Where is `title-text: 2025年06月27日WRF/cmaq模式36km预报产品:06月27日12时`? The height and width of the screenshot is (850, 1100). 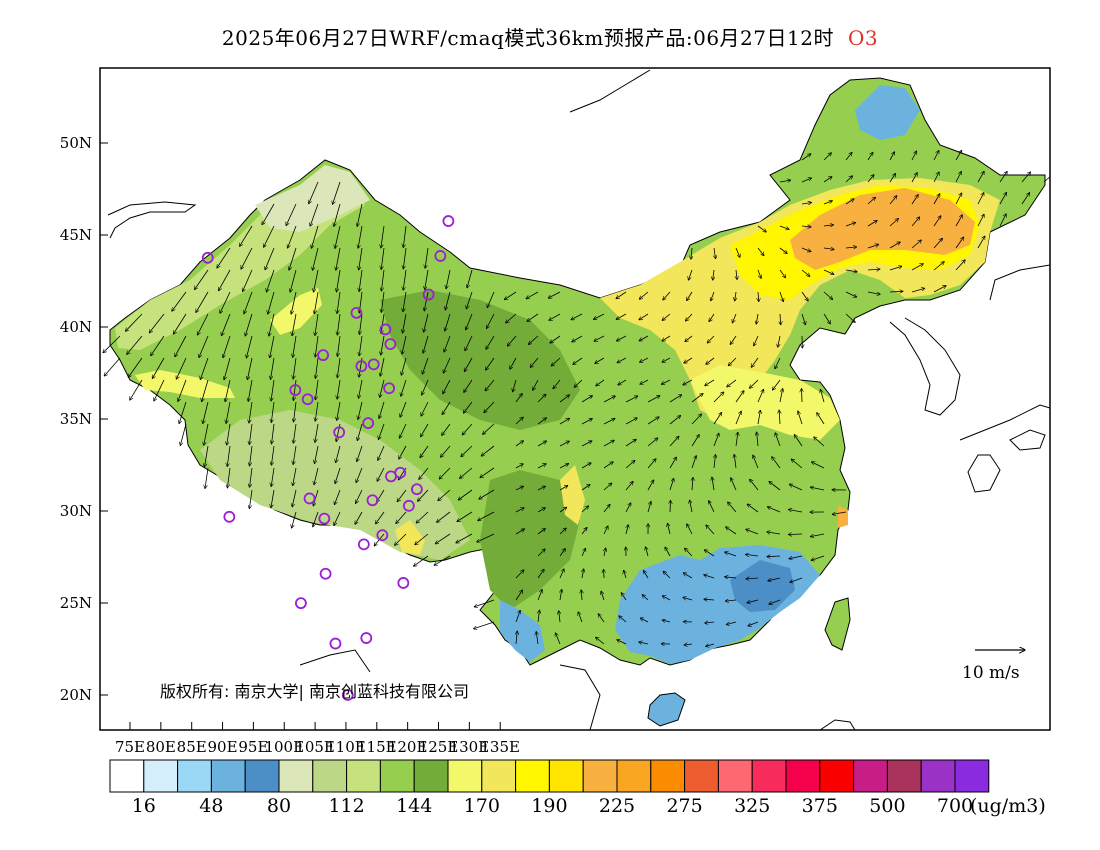 title-text: 2025年06月27日WRF/cmaq模式36km预报产品:06月27日12时 is located at coordinates (527, 38).